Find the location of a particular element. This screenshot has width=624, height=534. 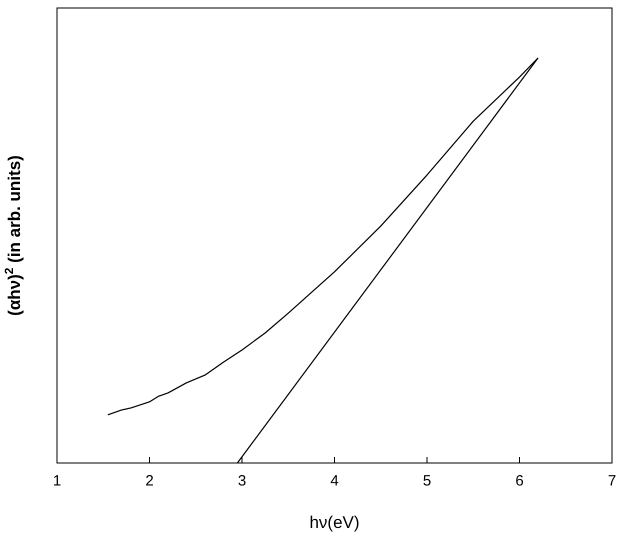

x-tick-label: 6 is located at coordinates (519, 481).